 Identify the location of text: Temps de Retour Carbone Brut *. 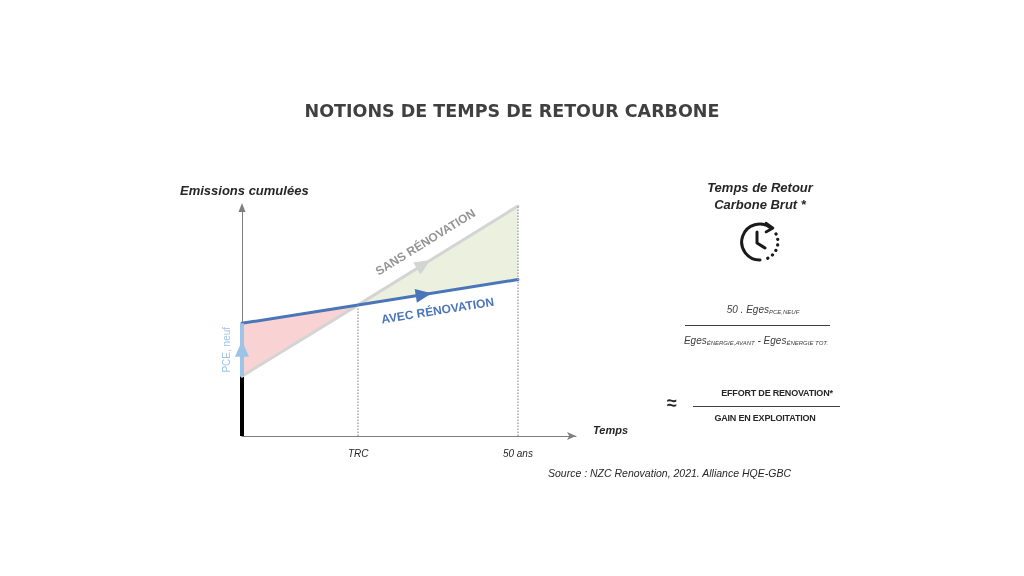
(760, 196).